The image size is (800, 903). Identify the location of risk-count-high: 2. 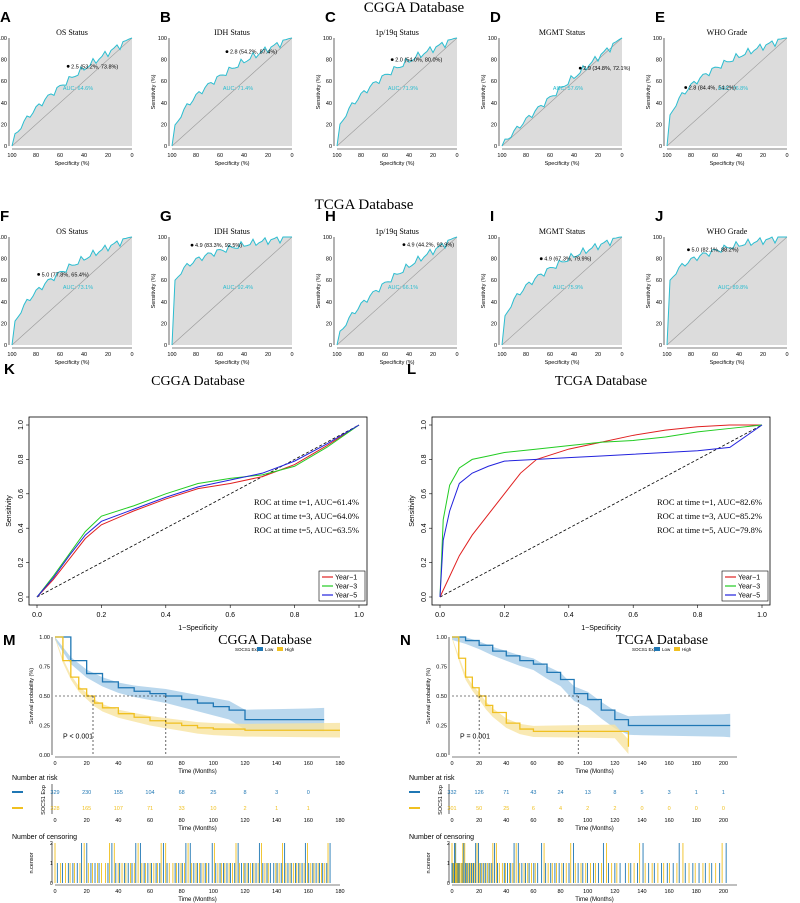
(587, 809).